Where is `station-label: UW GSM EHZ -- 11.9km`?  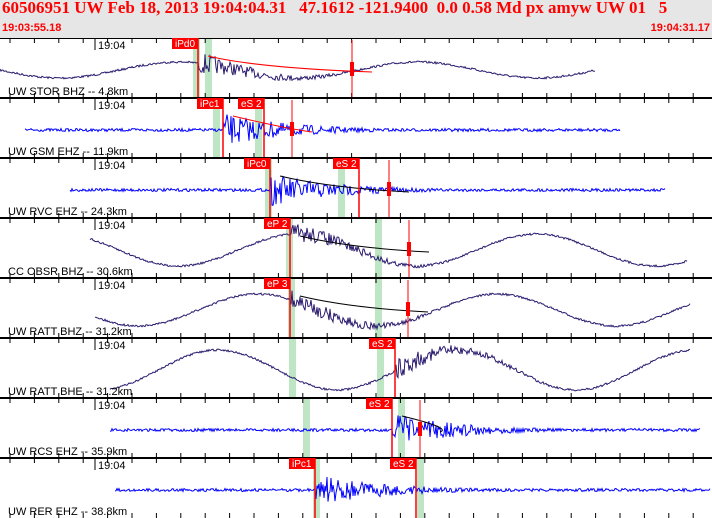
station-label: UW GSM EHZ -- 11.9km is located at coordinates (68, 152).